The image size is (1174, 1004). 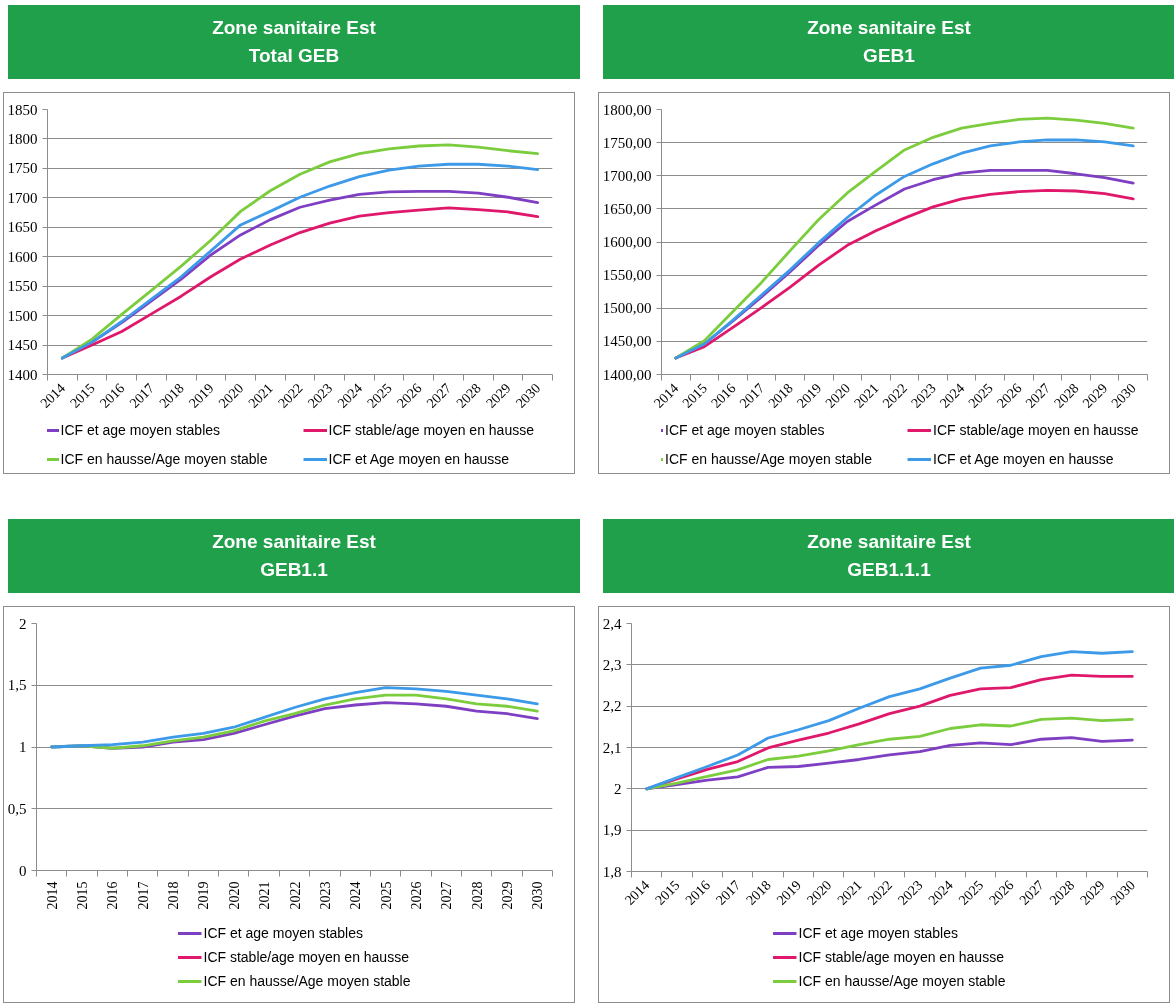 What do you see at coordinates (325, 895) in the screenshot?
I see `x-tick-label: 2023` at bounding box center [325, 895].